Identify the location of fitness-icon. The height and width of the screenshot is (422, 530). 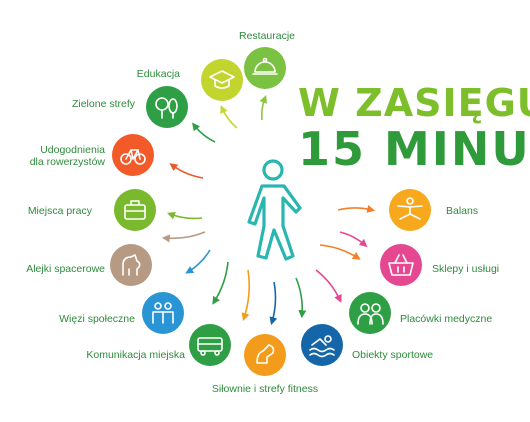
(265, 354).